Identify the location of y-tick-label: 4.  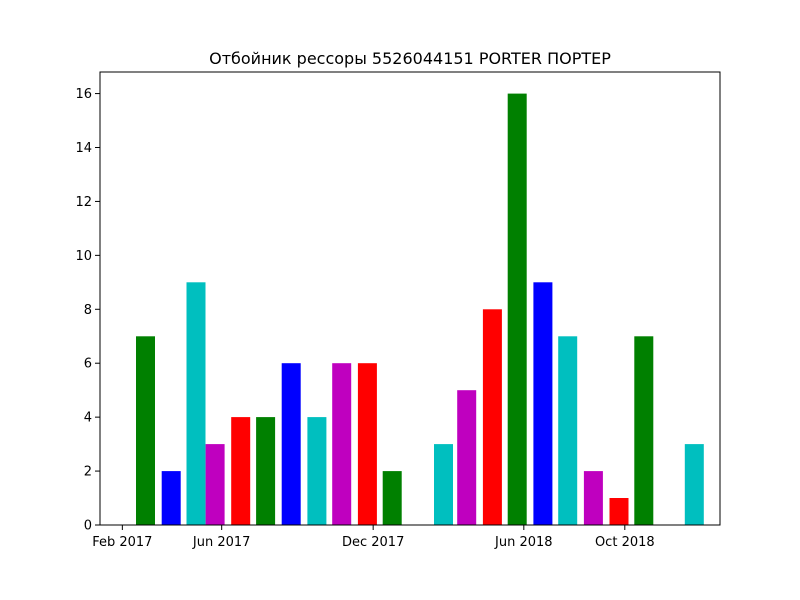
(88, 418).